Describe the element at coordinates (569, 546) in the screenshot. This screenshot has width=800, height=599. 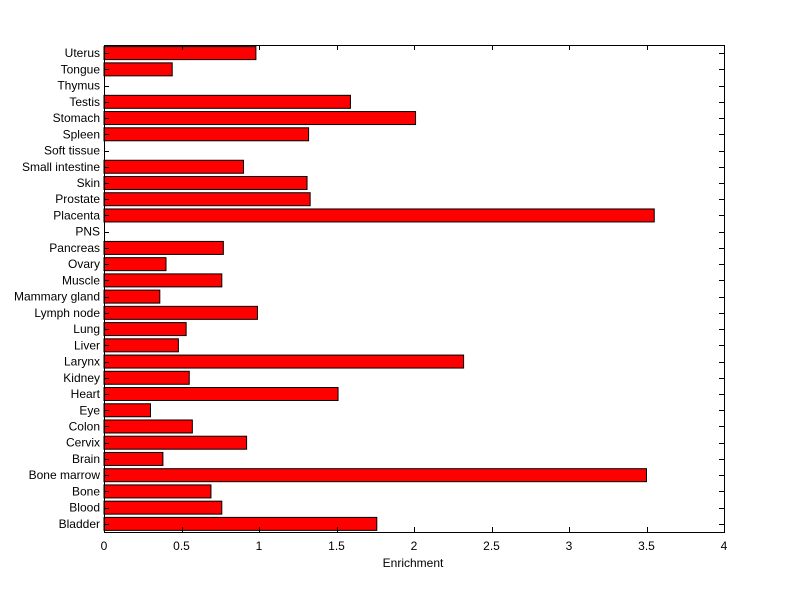
I see `x-tick-label: 3` at that location.